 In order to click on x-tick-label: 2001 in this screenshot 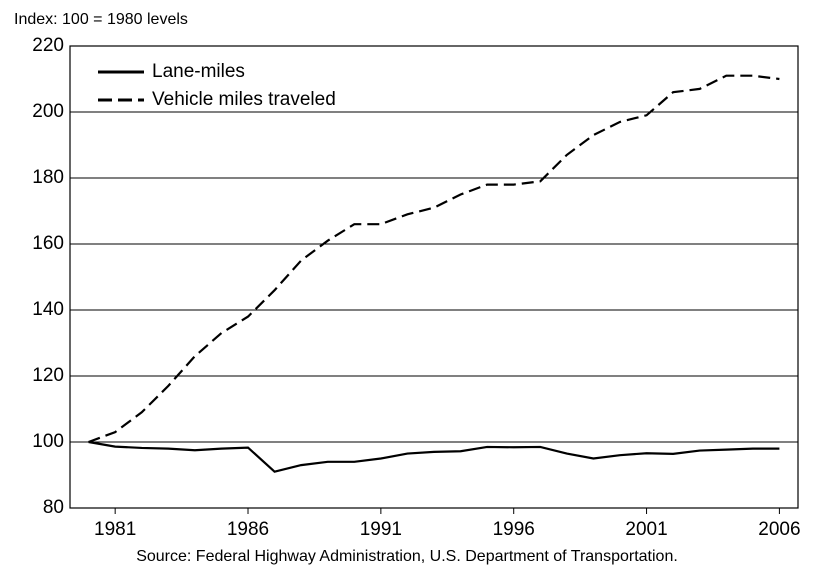, I will do `click(646, 529)`.